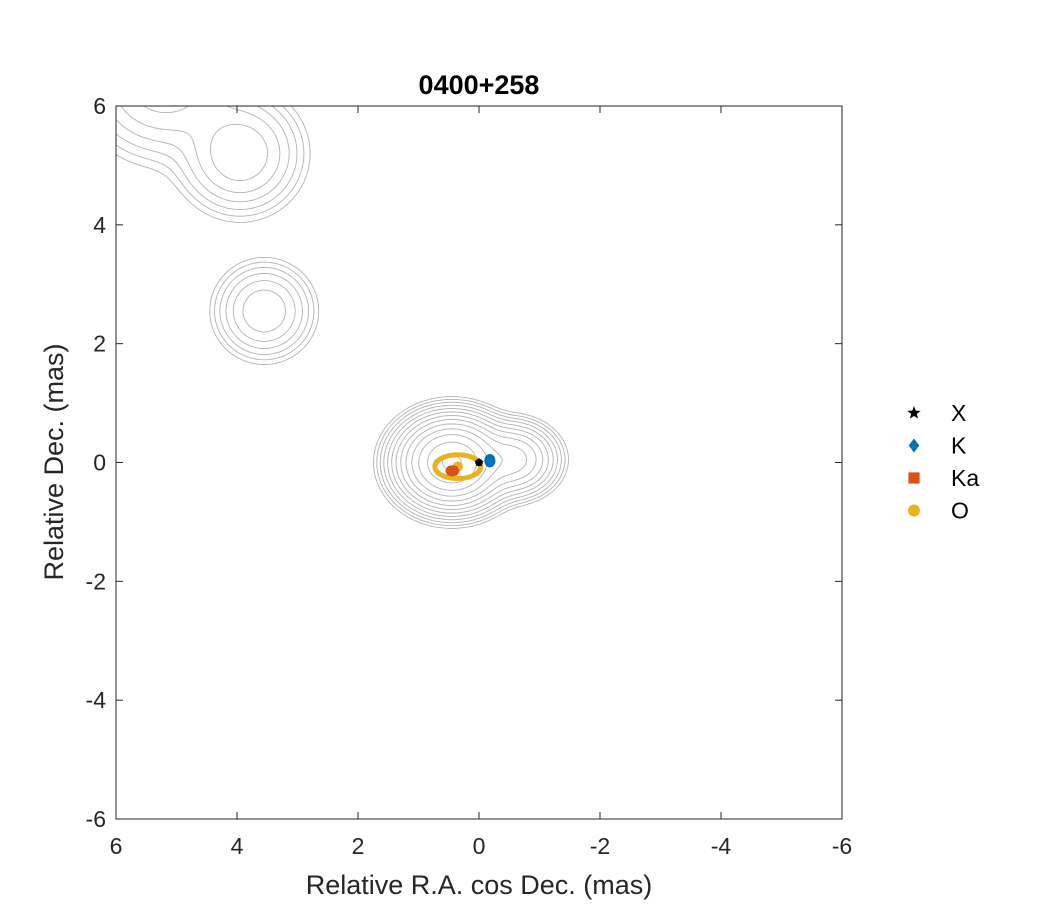  Describe the element at coordinates (937, 446) in the screenshot. I see `legend-item-k: K` at that location.